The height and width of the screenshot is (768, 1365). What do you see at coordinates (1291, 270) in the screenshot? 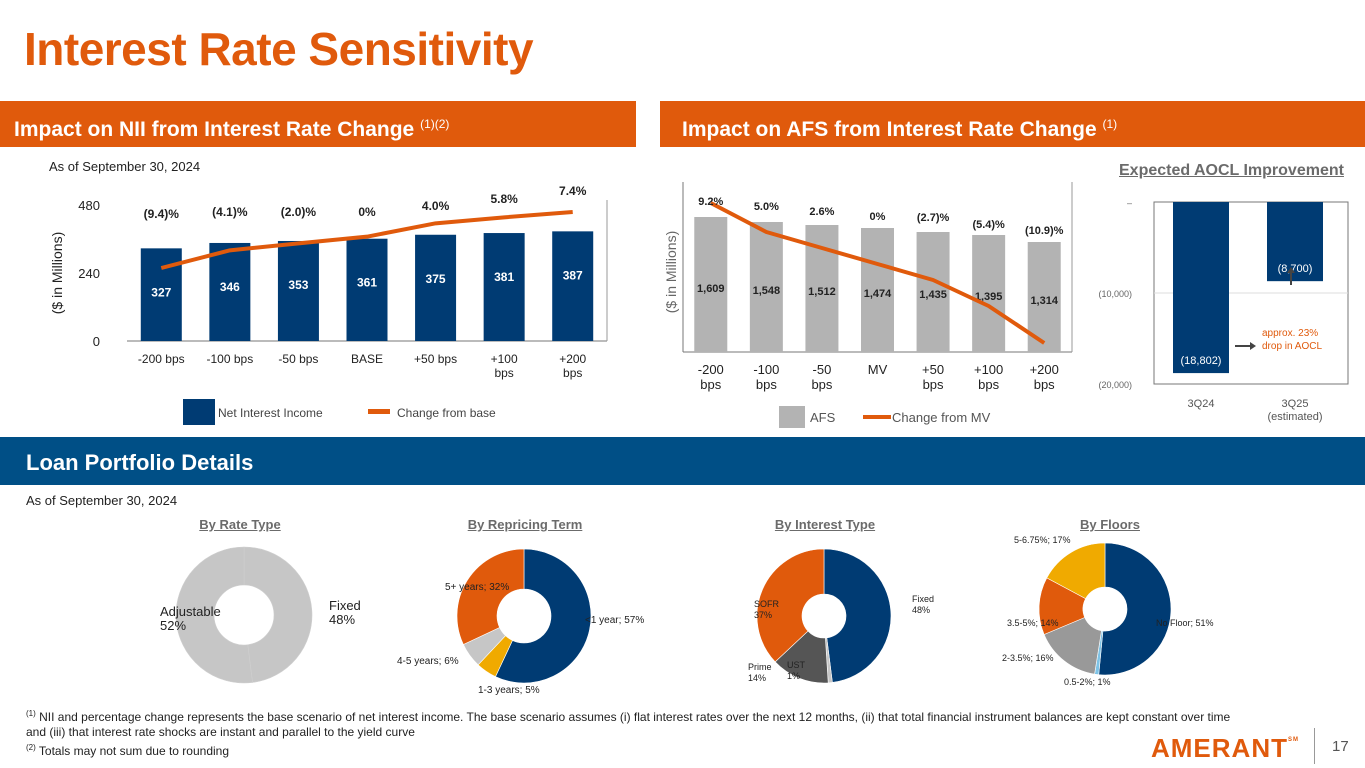
I see `aocl-up-arrow-head-icon` at bounding box center [1291, 270].